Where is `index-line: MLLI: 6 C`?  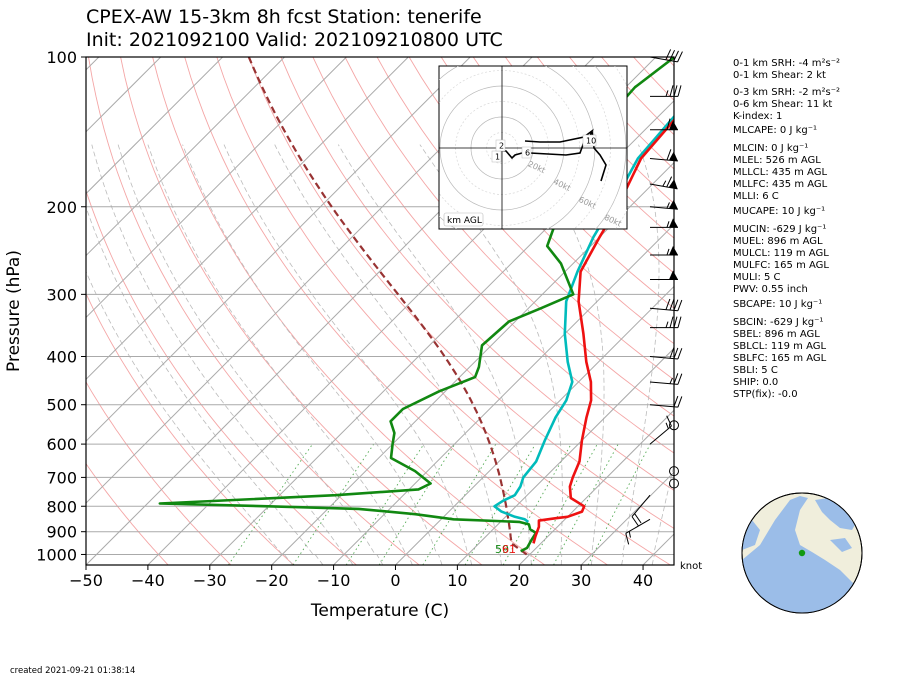
index-line: MLLI: 6 C is located at coordinates (756, 196).